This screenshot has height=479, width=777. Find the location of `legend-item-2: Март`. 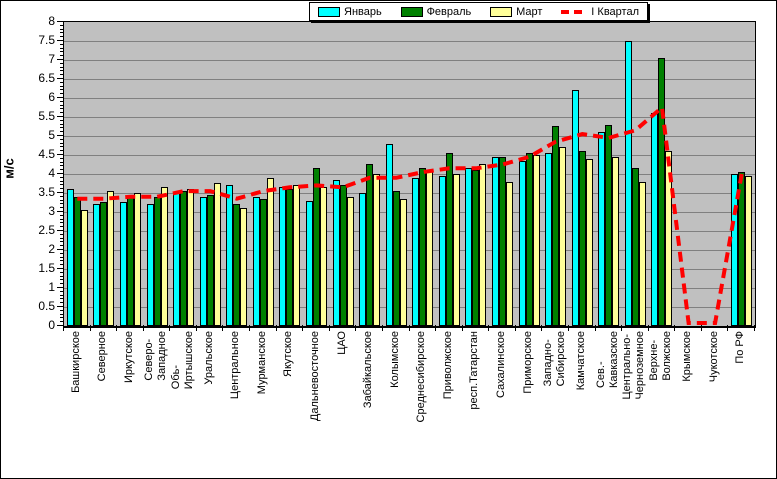

legend-item-2: Март is located at coordinates (516, 12).